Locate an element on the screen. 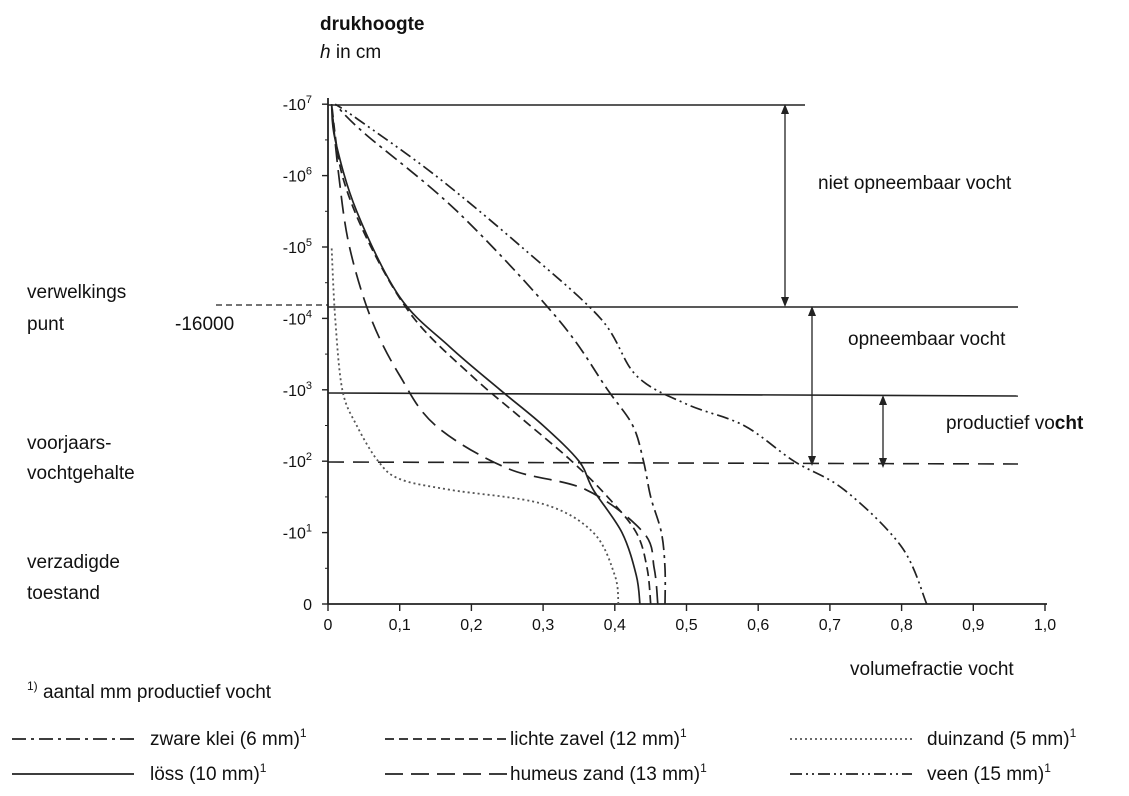 This screenshot has height=796, width=1129. side-label-wilting-1: verwelkings is located at coordinates (76, 292).